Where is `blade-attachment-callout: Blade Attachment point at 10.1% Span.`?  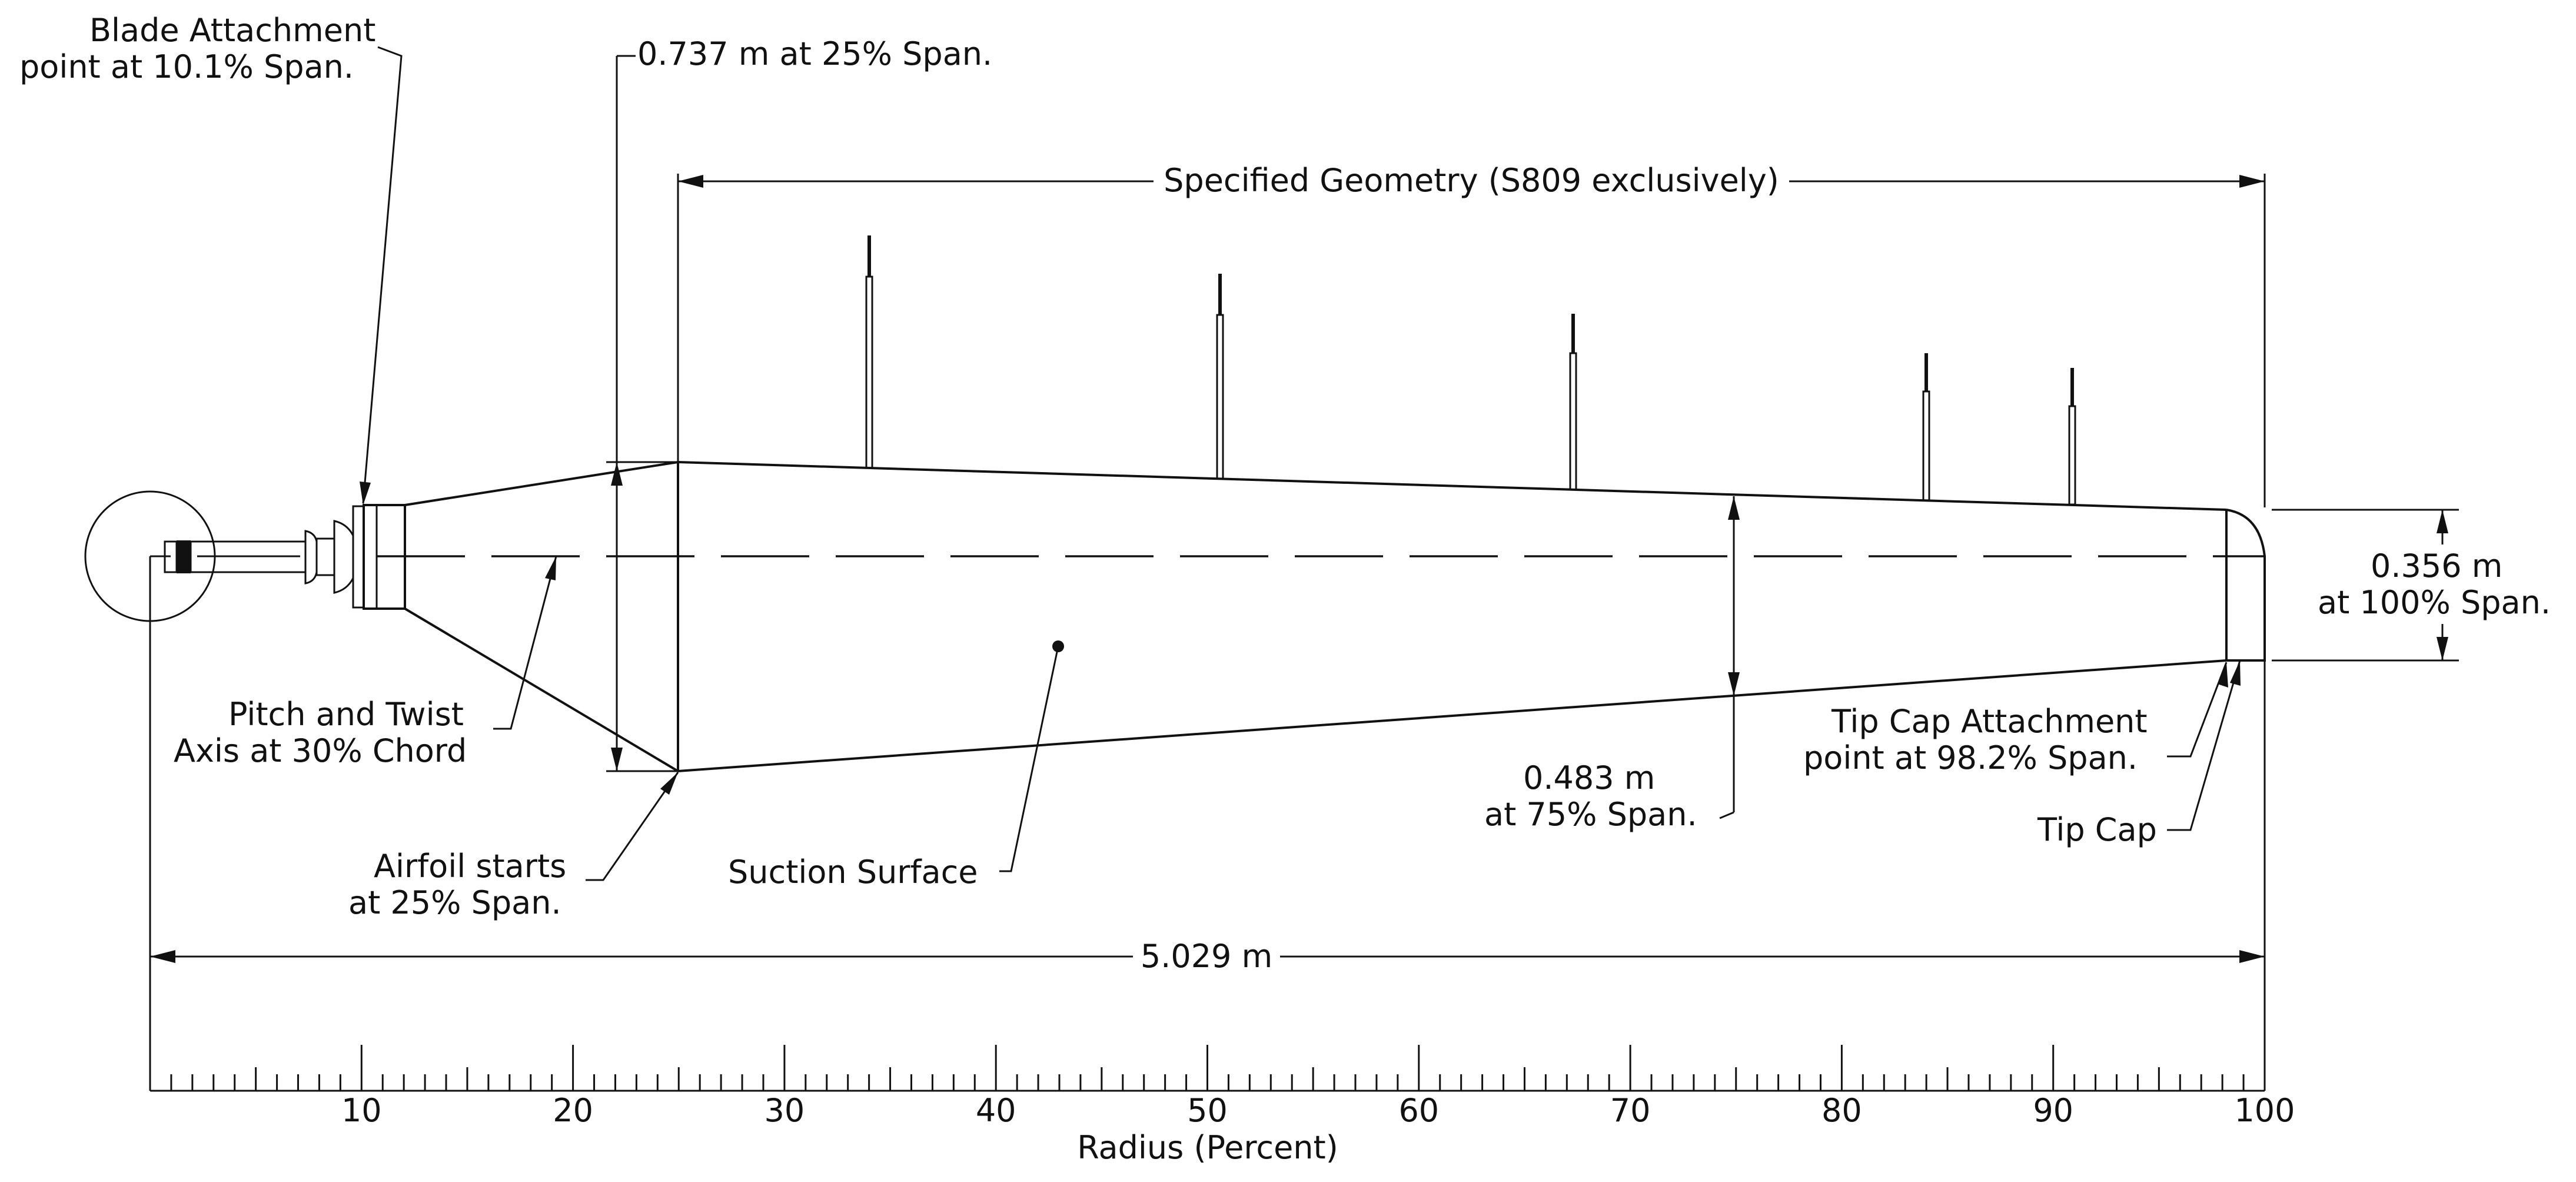
blade-attachment-callout: Blade Attachment point at 10.1% Span. is located at coordinates (211, 258).